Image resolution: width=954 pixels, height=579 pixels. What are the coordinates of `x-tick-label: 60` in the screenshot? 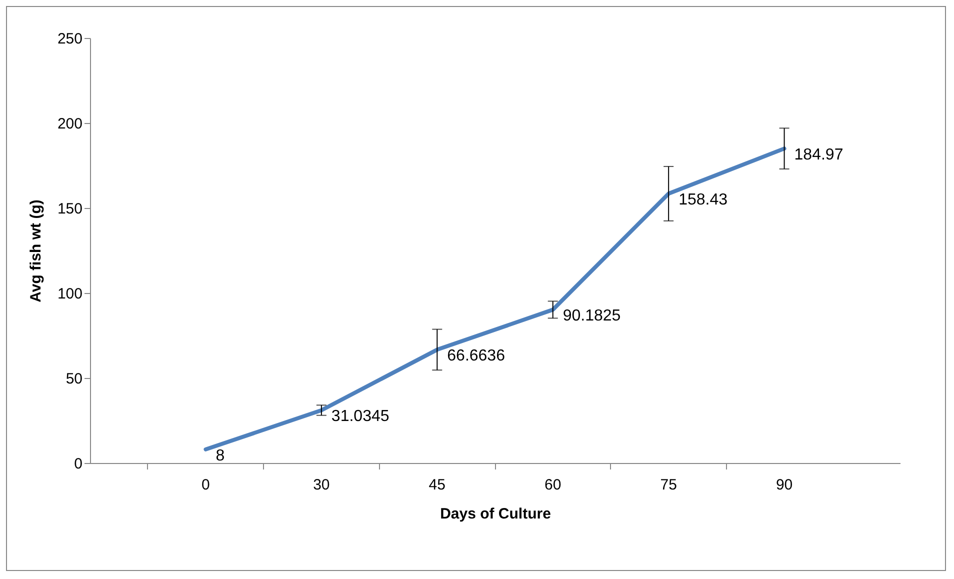 It's located at (553, 485).